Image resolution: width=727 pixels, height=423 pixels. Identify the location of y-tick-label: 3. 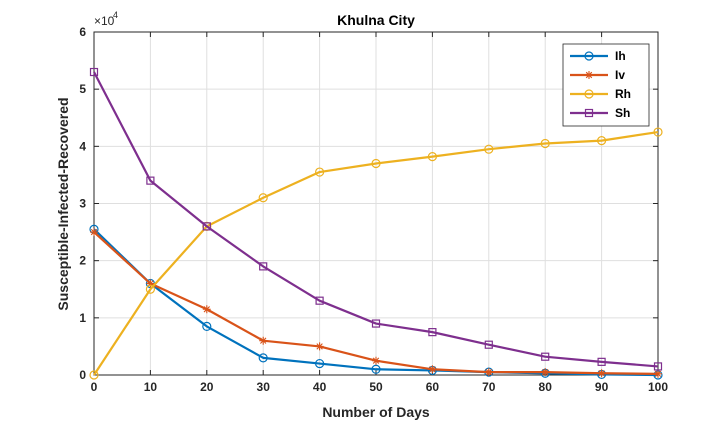
(82, 204).